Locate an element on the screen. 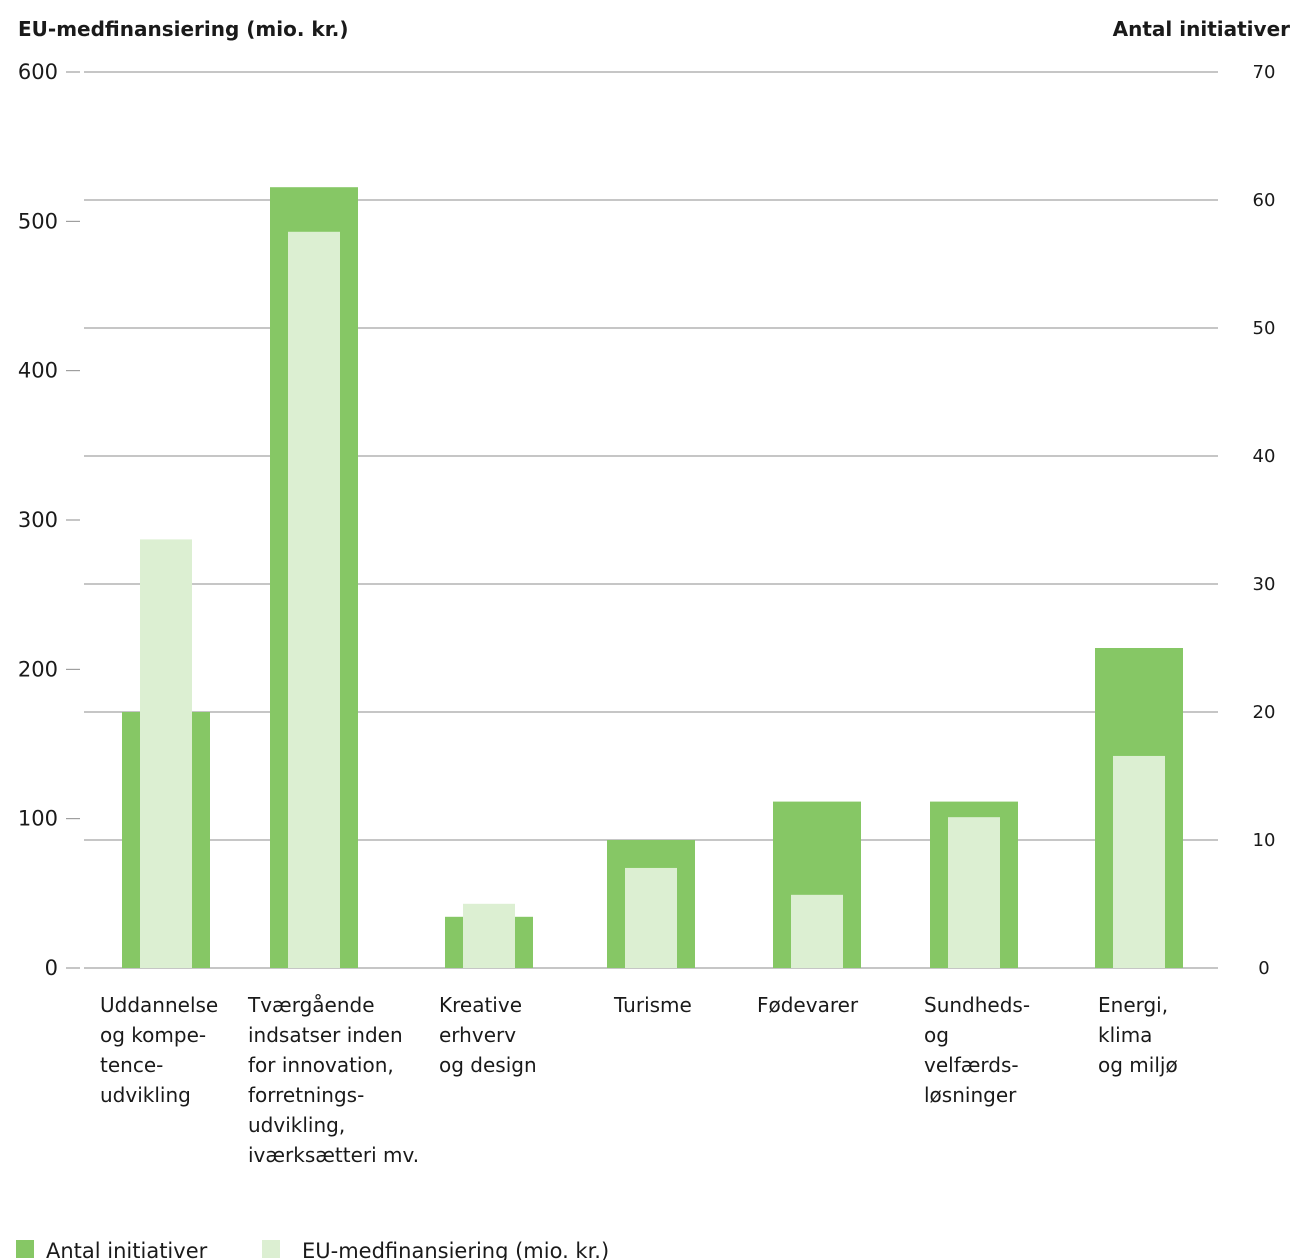 Image resolution: width=1296 pixels, height=1260 pixels. left-tick-label-2: 200 is located at coordinates (38, 669).